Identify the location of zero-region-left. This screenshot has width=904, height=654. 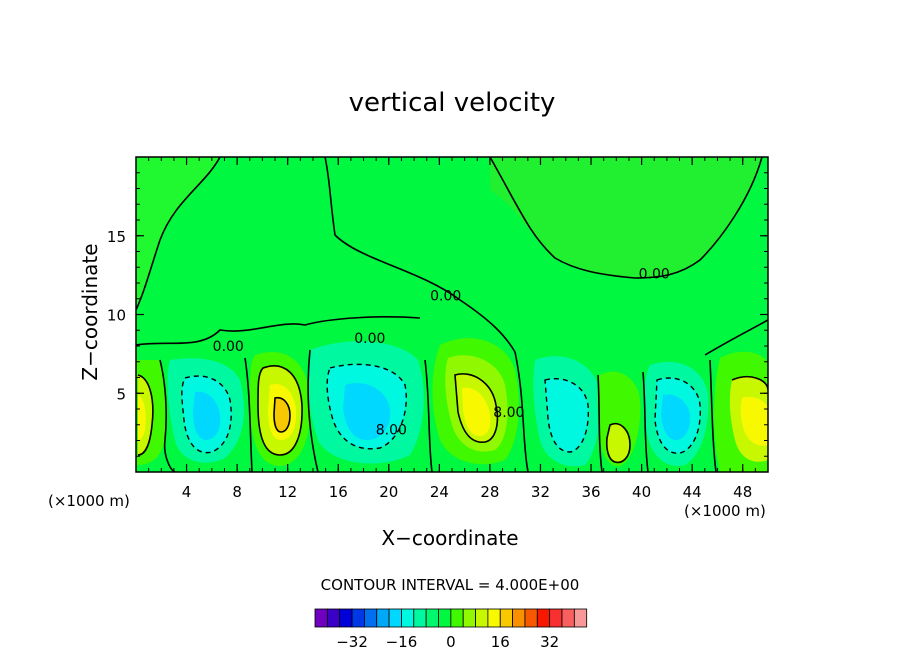
(178, 233).